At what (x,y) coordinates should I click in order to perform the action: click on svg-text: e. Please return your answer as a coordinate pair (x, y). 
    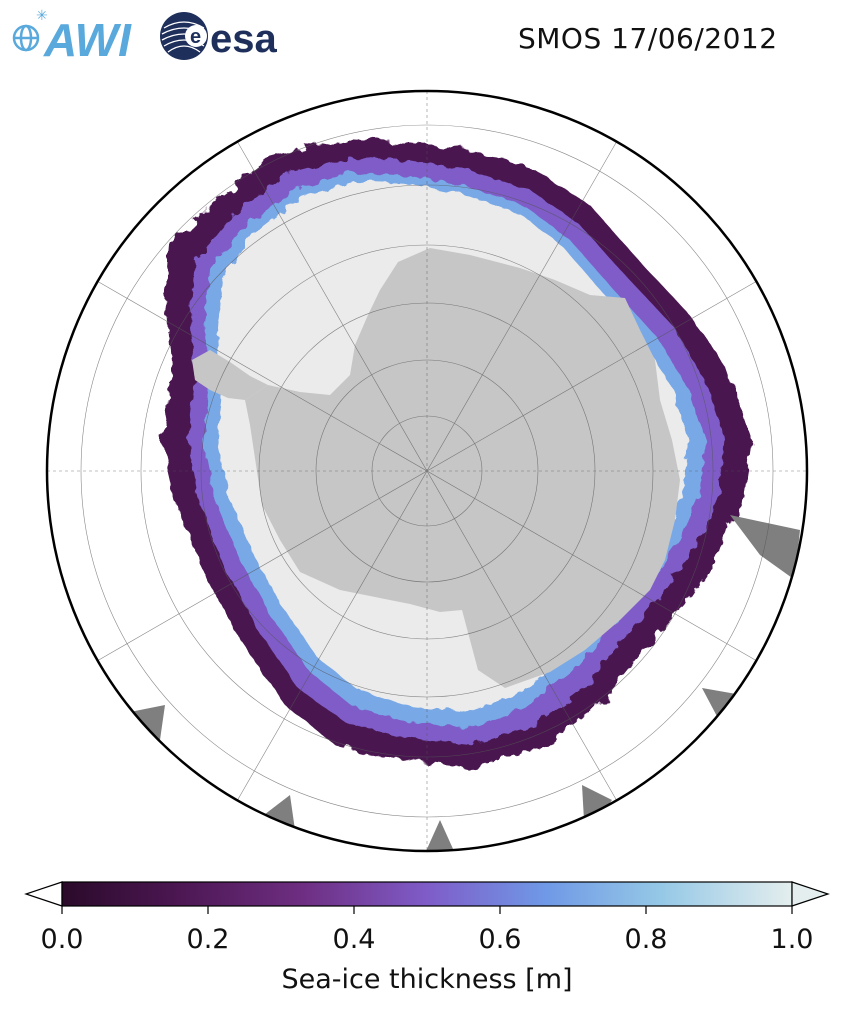
    Looking at the image, I should click on (195, 37).